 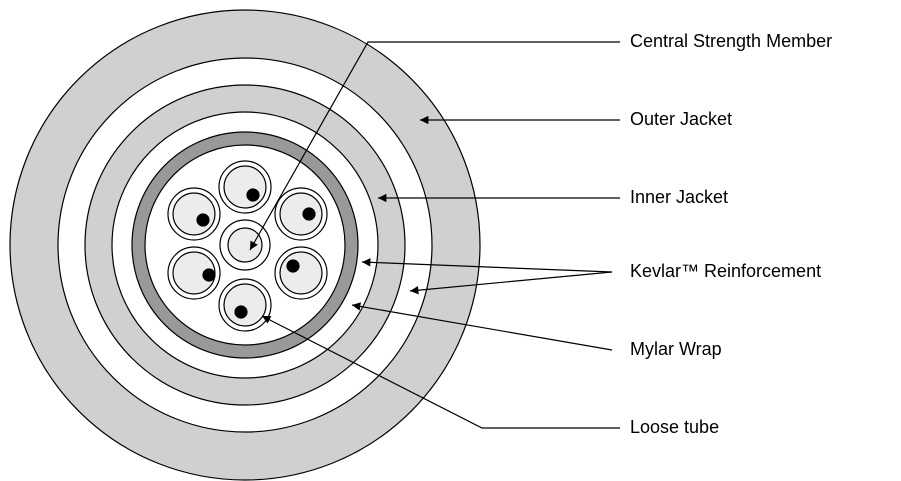 What do you see at coordinates (681, 119) in the screenshot?
I see `label: Outer Jacket` at bounding box center [681, 119].